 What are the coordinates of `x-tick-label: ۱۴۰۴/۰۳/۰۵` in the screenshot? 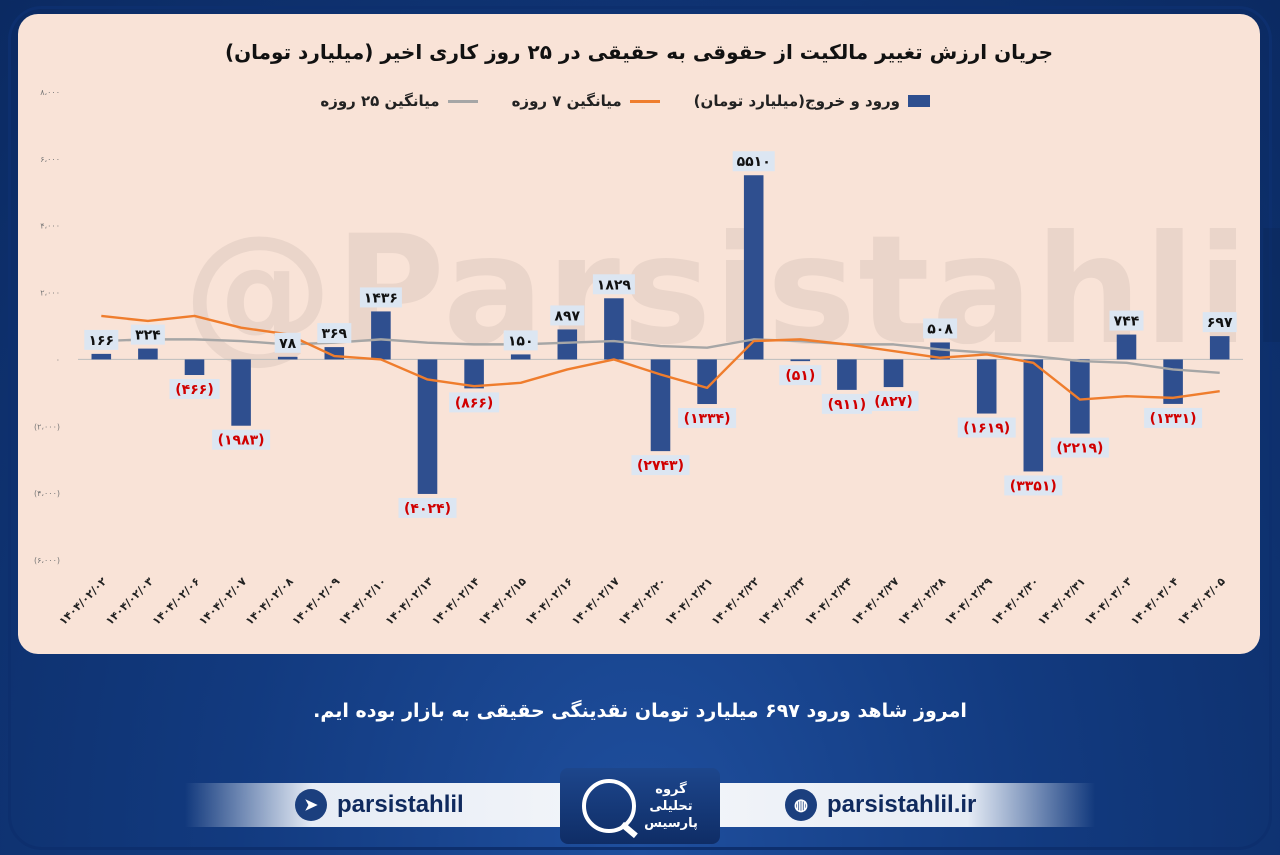 It's located at (1201, 601).